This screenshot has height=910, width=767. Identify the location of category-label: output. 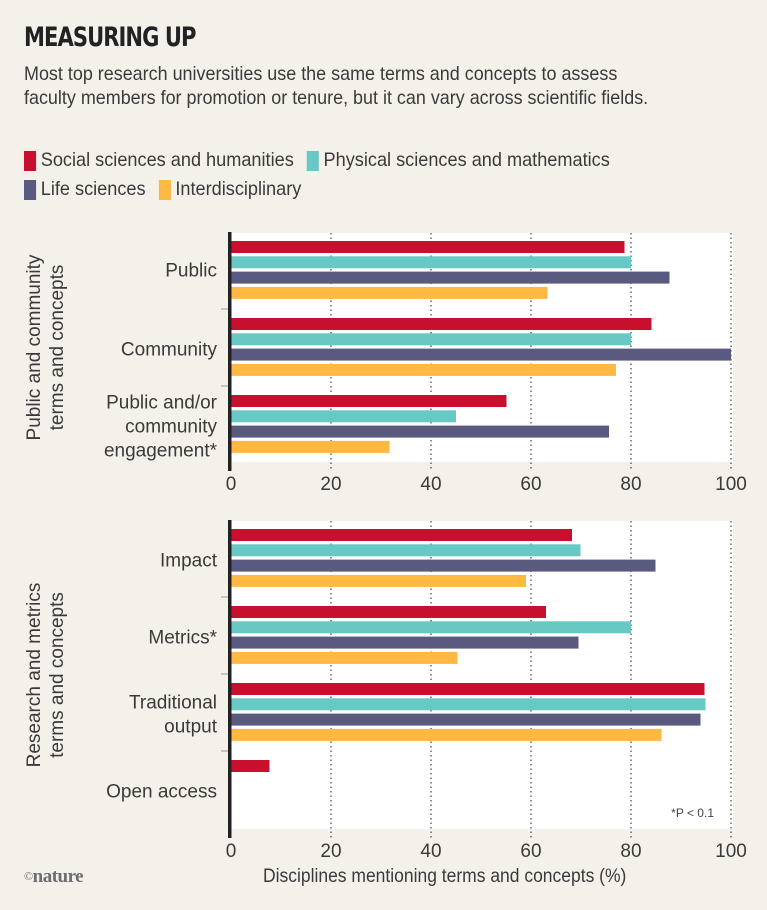
(191, 727).